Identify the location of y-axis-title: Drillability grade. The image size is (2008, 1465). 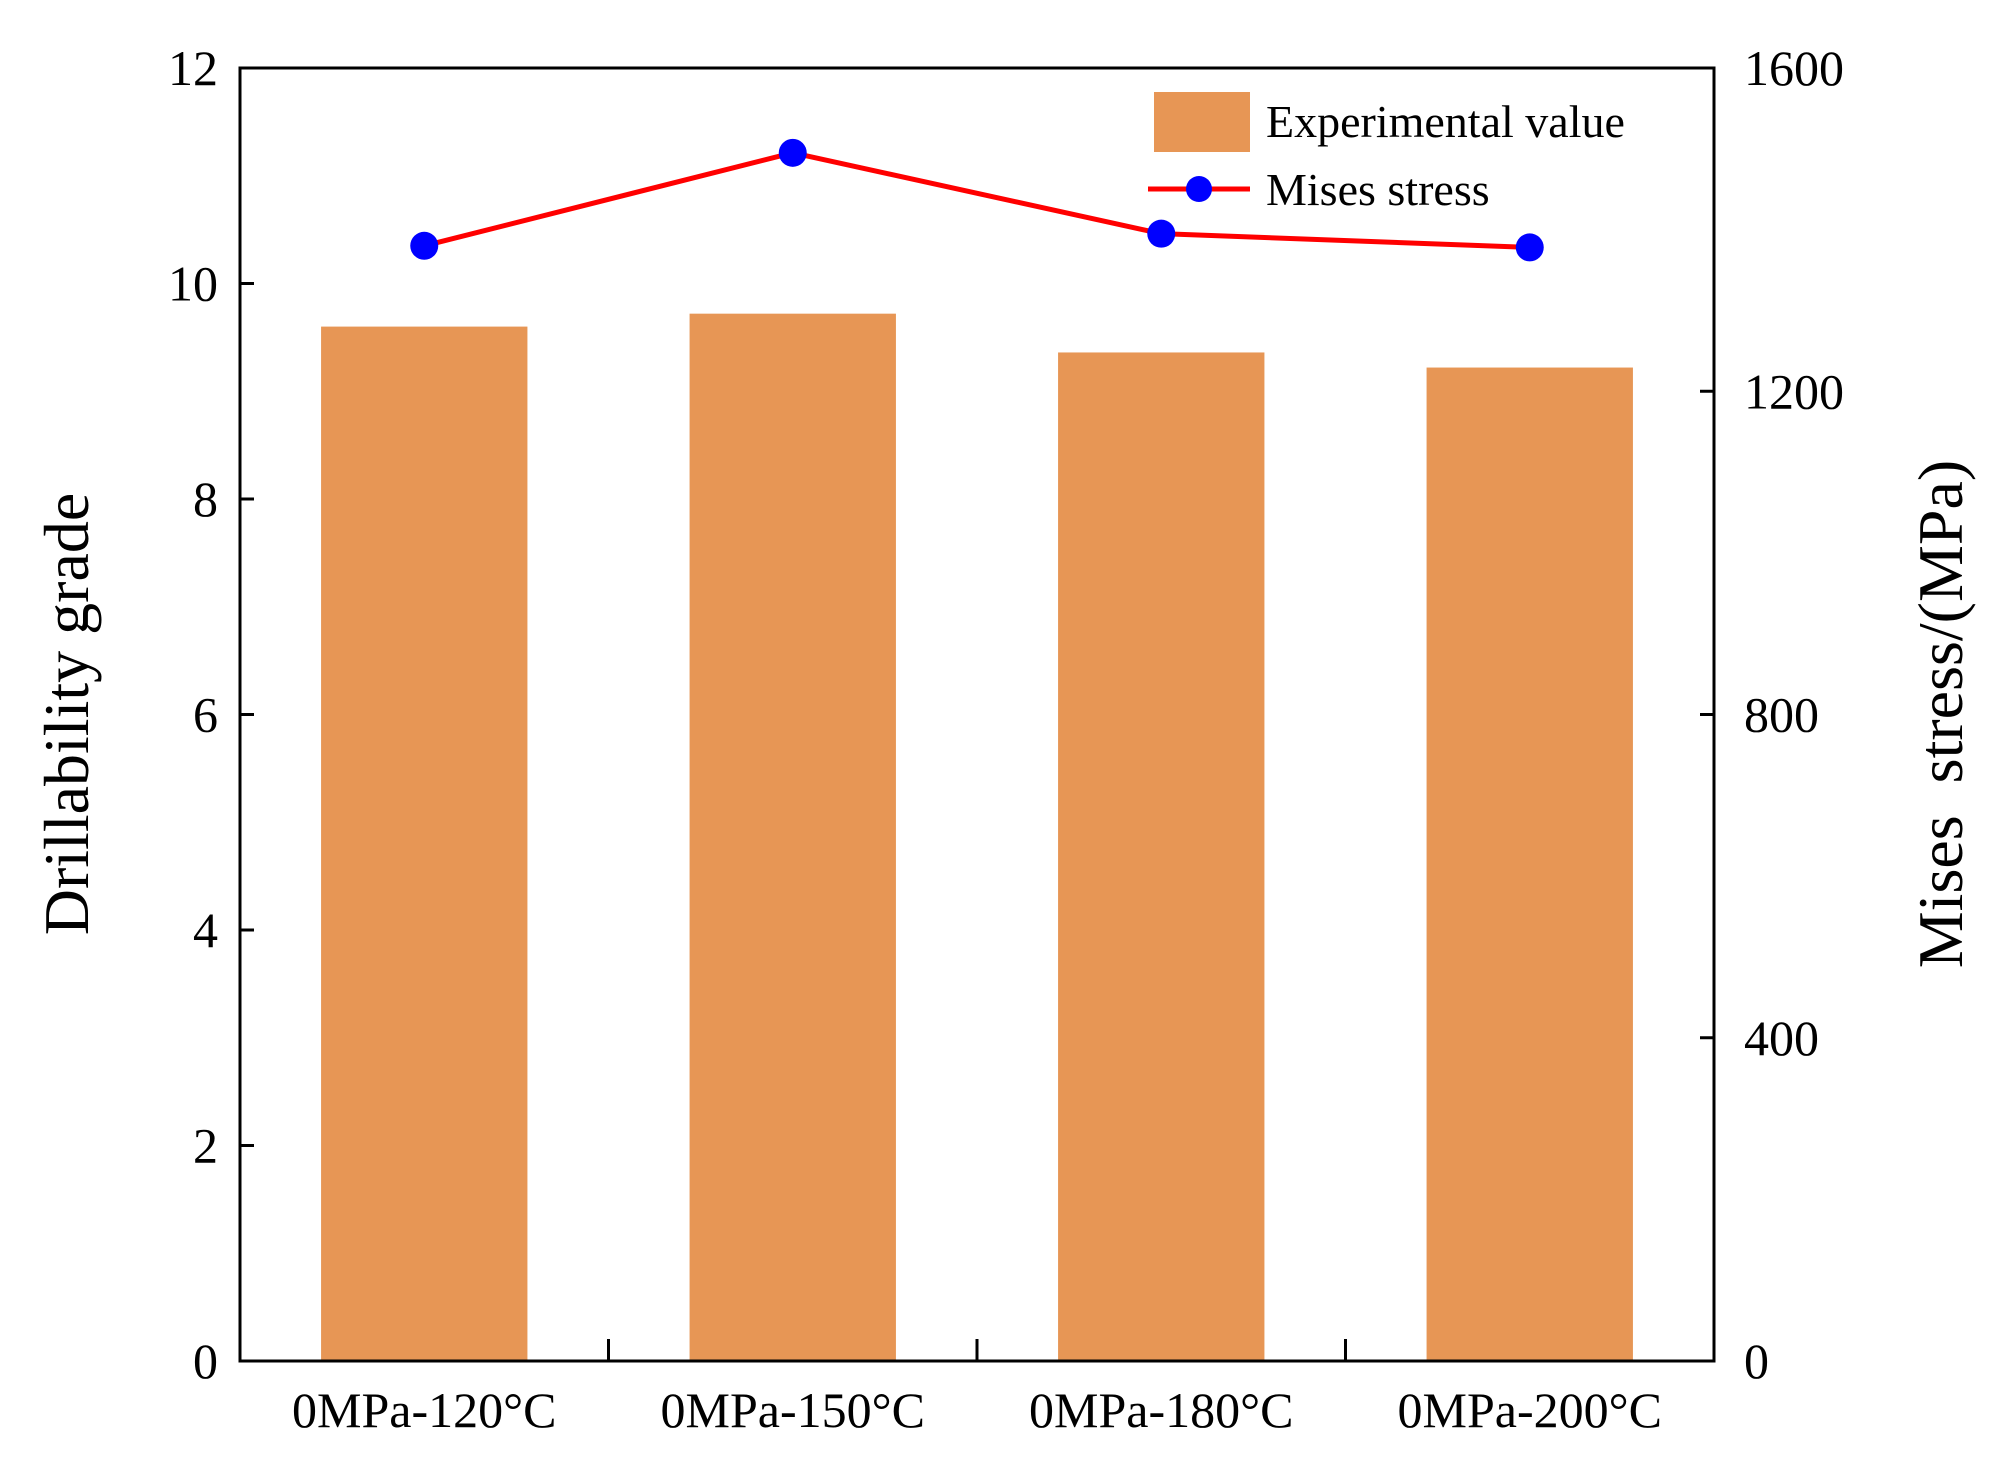
(66, 714).